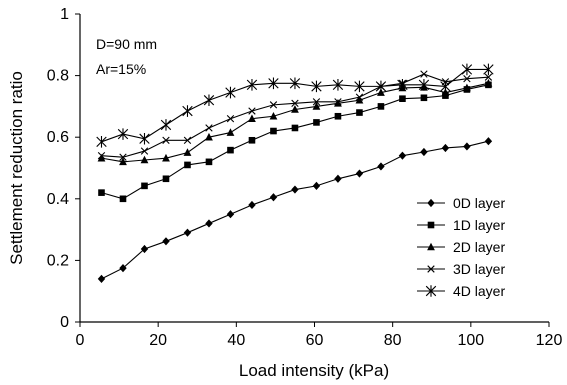 The height and width of the screenshot is (385, 567). Describe the element at coordinates (158, 340) in the screenshot. I see `x-tick-label: 20` at that location.